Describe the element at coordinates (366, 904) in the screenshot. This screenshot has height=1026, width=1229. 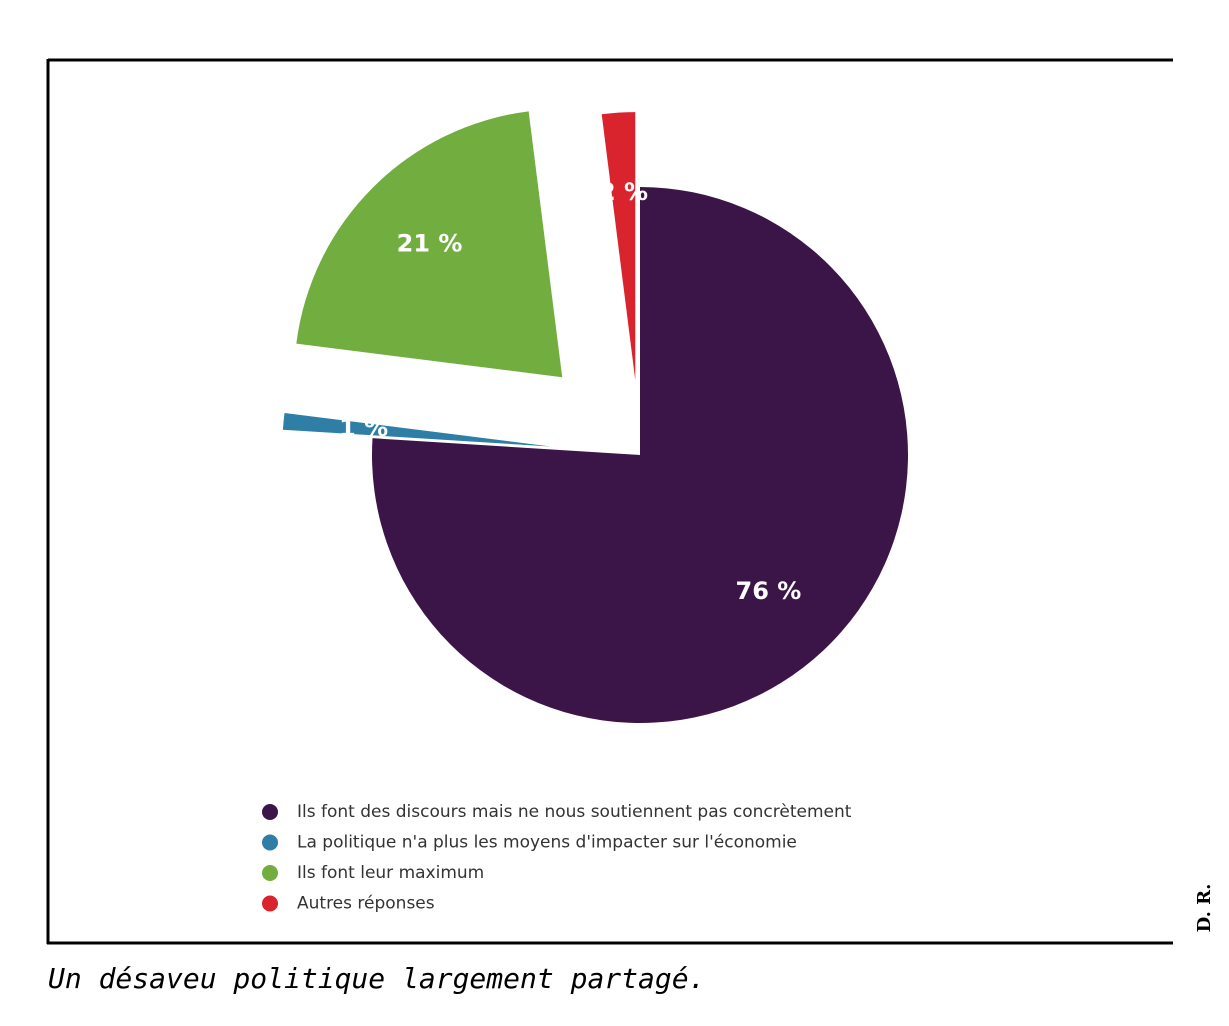
I see `legend-label: Autres réponses` at that location.